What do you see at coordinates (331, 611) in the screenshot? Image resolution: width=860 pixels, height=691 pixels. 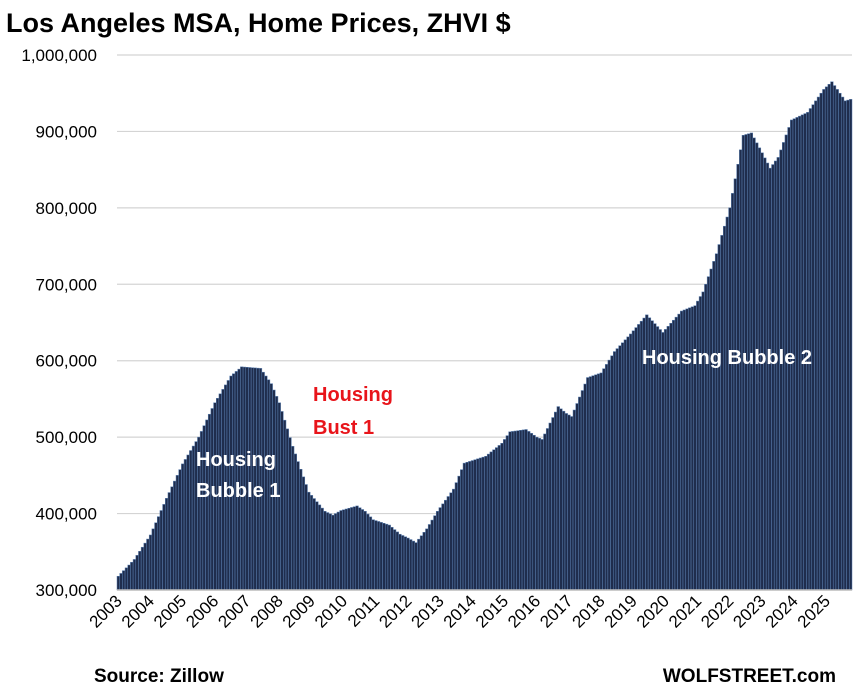 I see `x-tick-label: 2010` at bounding box center [331, 611].